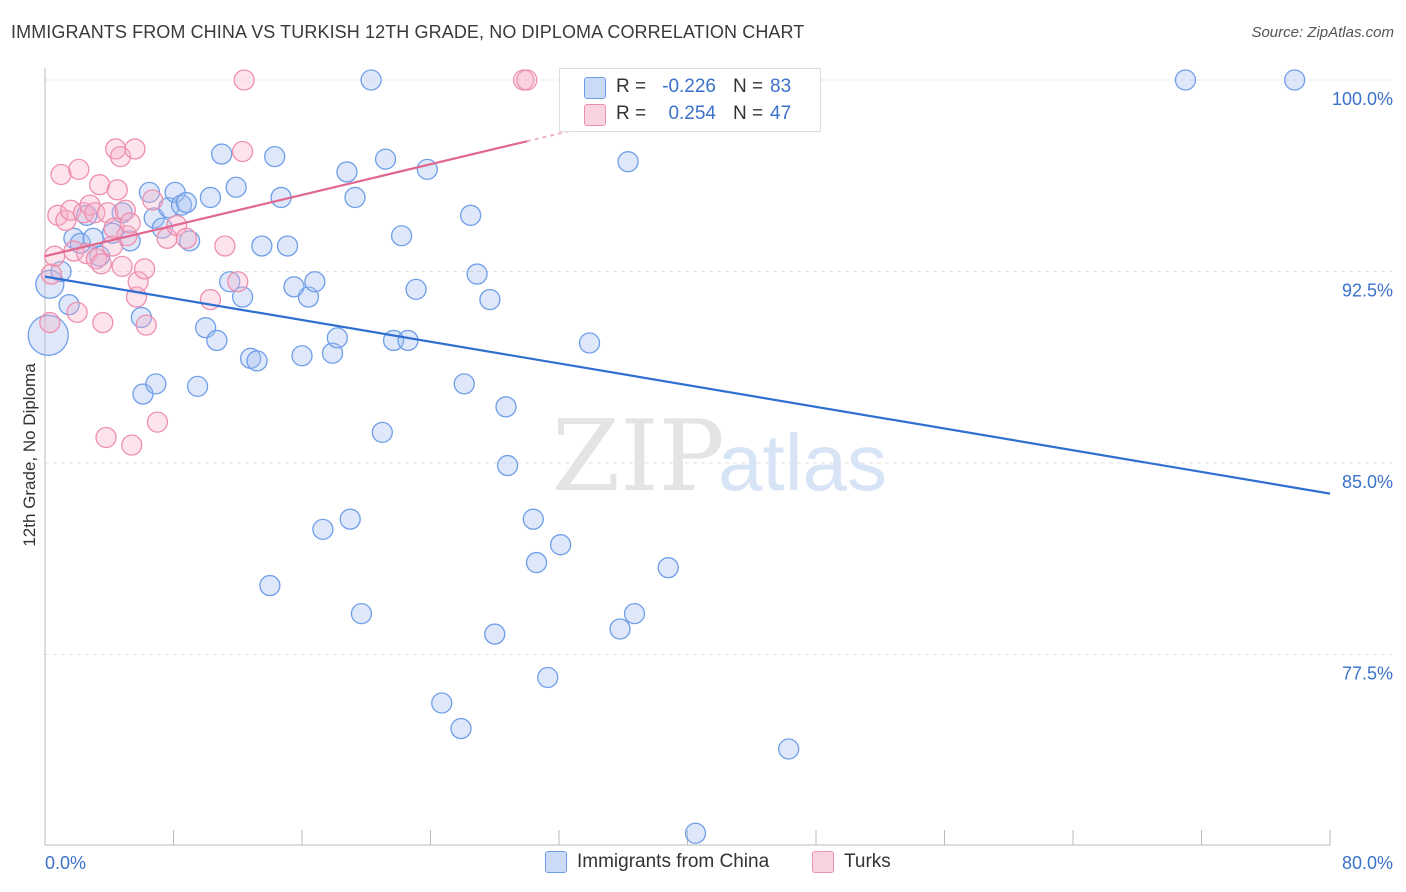 The image size is (1406, 892). I want to click on china-r-value: -0.226, so click(689, 86).